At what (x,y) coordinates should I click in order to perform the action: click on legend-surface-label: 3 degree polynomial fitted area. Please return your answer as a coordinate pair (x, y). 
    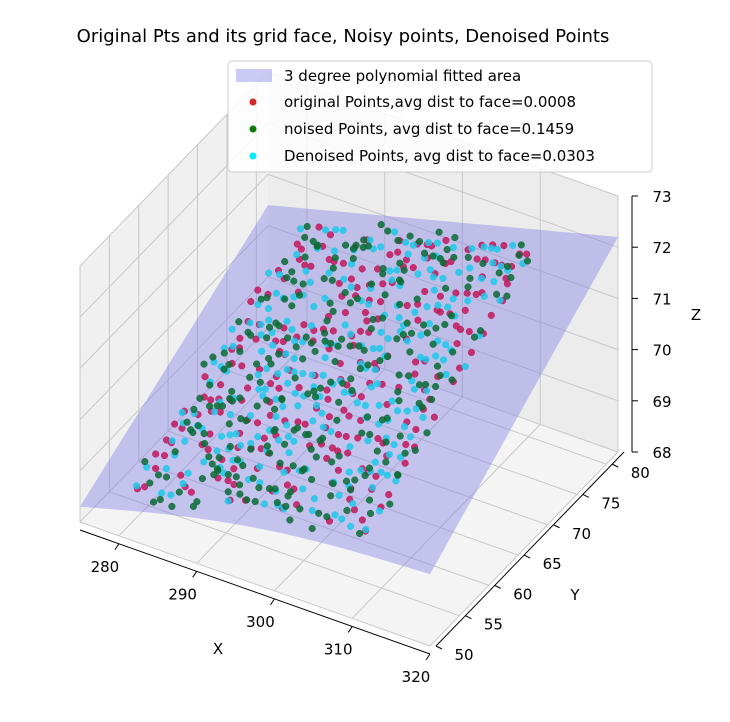
    Looking at the image, I should click on (402, 76).